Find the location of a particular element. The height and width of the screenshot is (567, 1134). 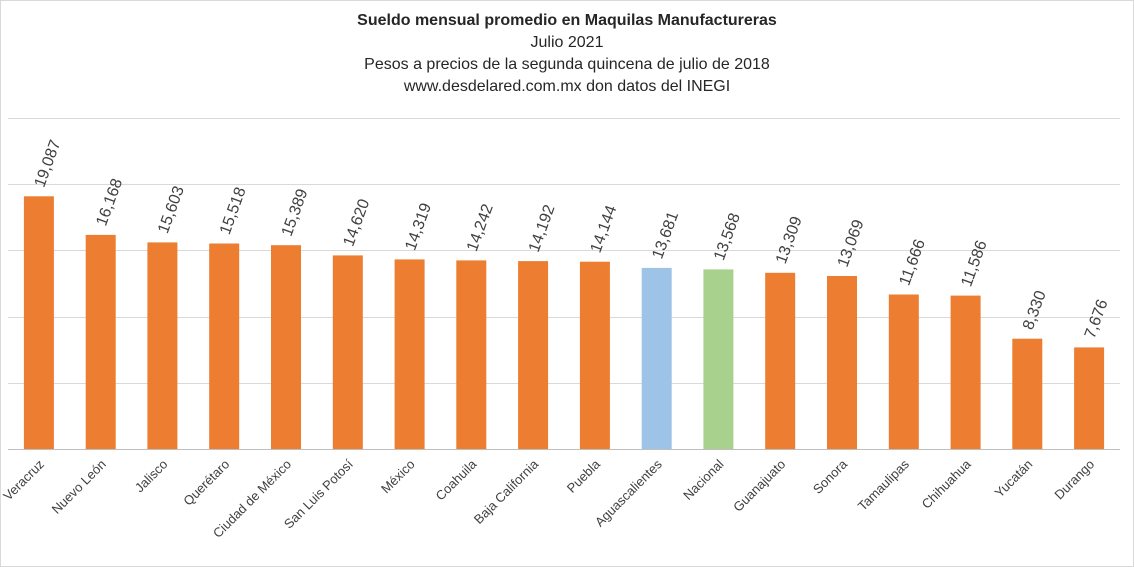

data-label: 15,389 is located at coordinates (295, 213).